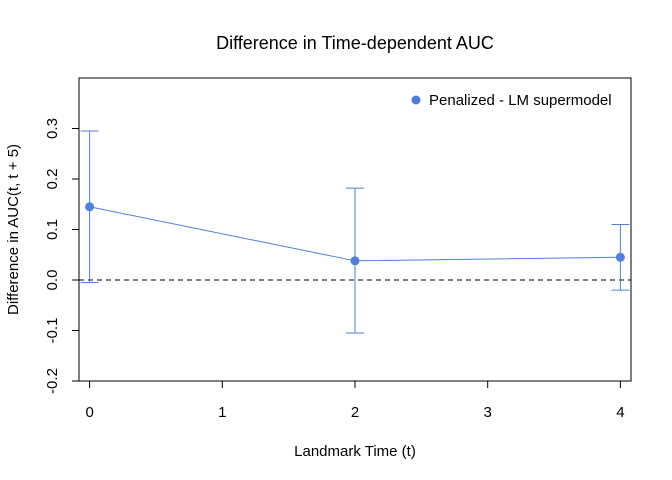  Describe the element at coordinates (520, 100) in the screenshot. I see `legend-label: Penalized - LM supermodel` at that location.